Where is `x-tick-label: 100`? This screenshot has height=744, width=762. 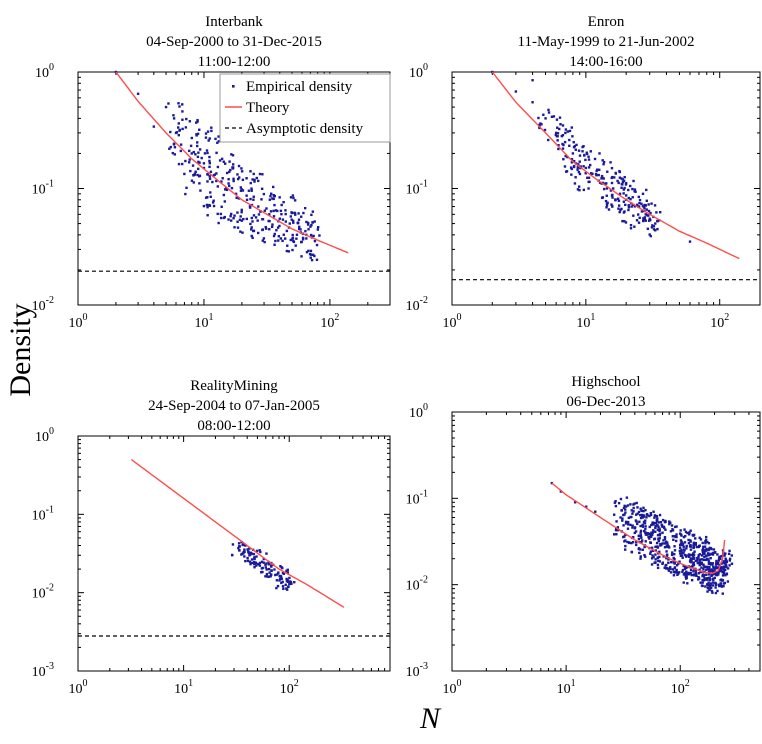 x-tick-label: 100 is located at coordinates (452, 687).